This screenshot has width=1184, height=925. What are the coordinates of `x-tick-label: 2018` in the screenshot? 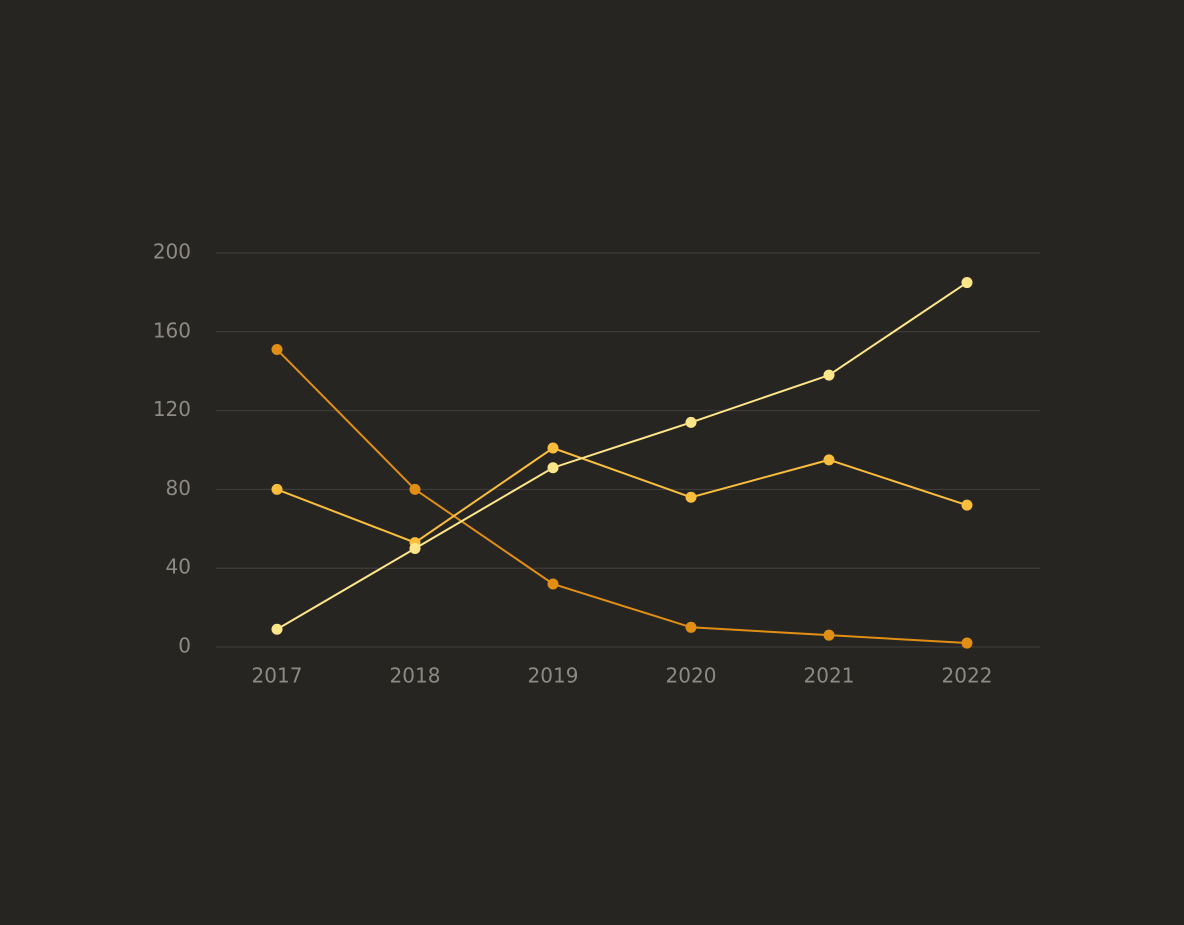 It's located at (415, 676).